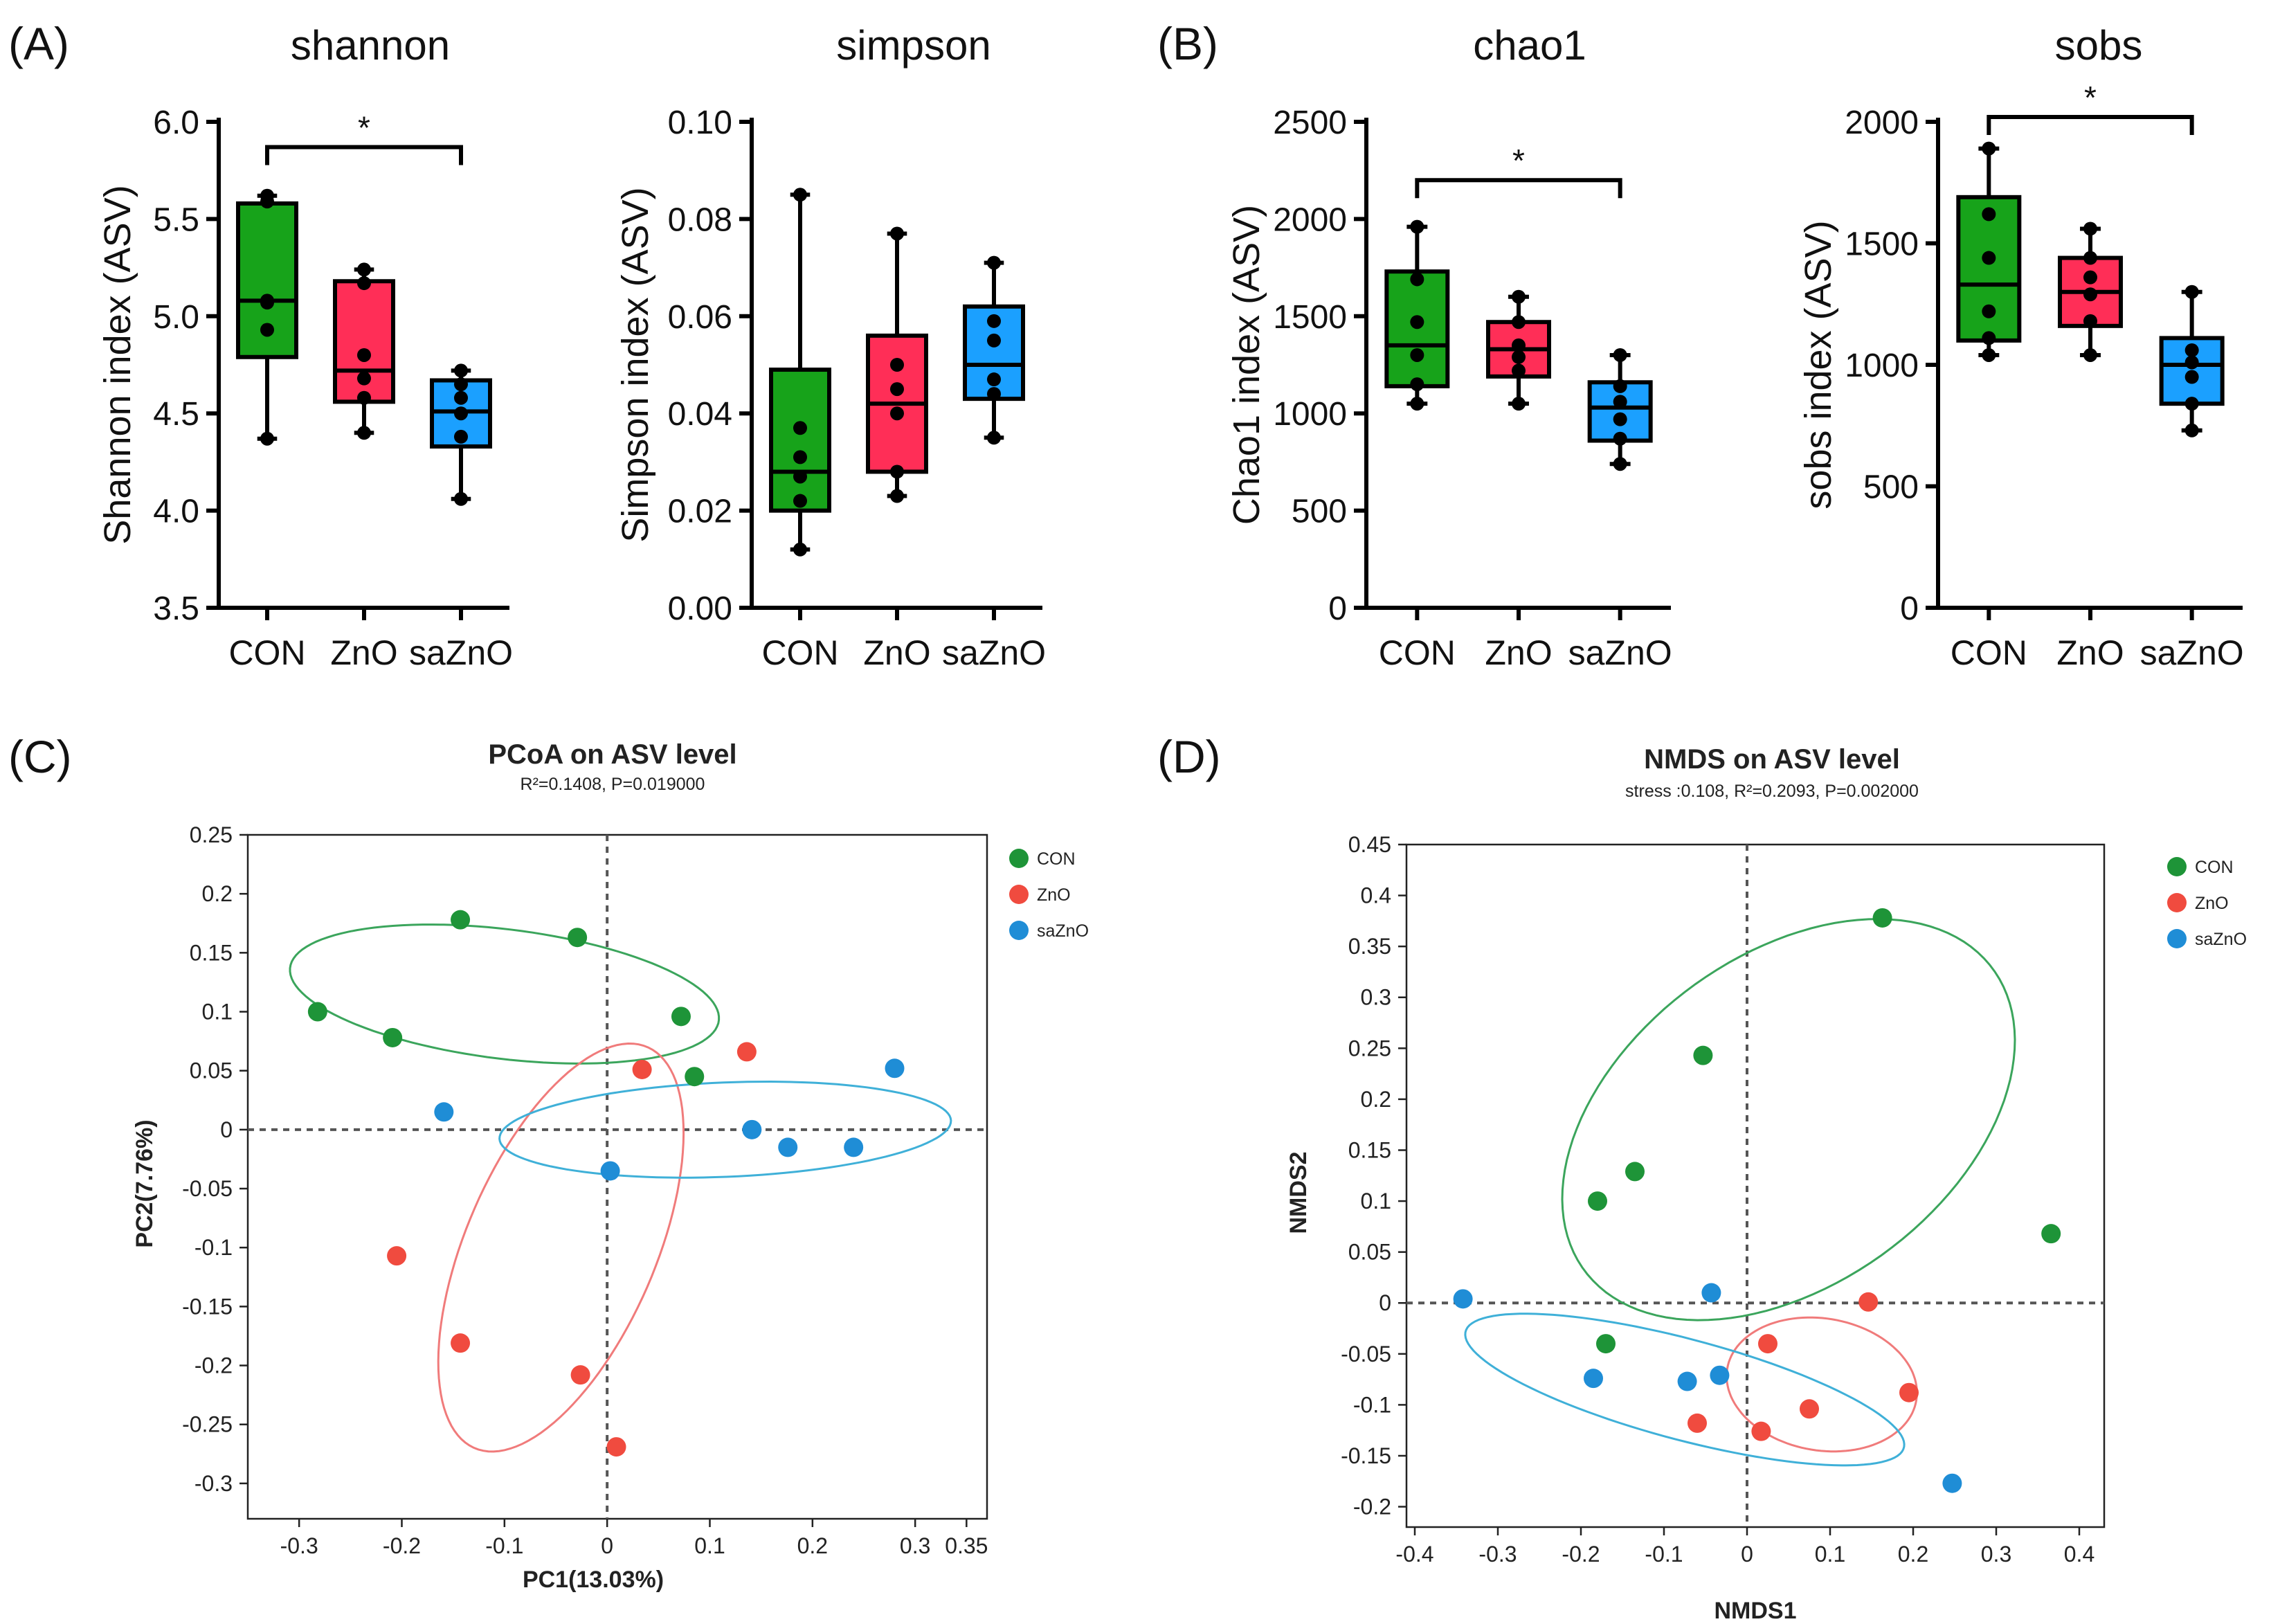 This screenshot has height=1624, width=2280. Describe the element at coordinates (700, 123) in the screenshot. I see `simpson-y-tick-label: 0.10` at that location.